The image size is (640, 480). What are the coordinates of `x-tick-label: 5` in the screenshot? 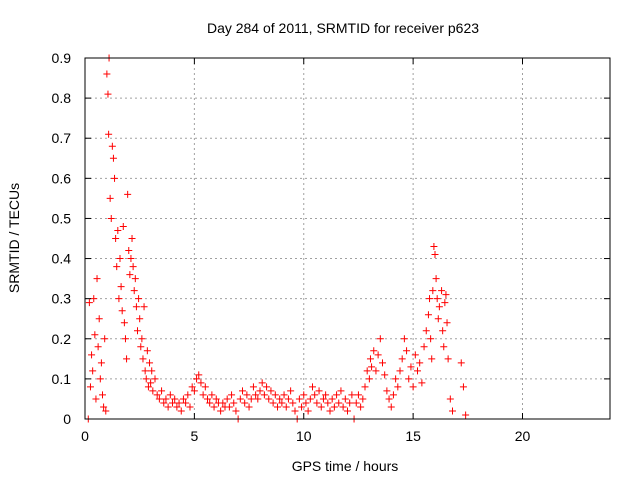 It's located at (194, 436).